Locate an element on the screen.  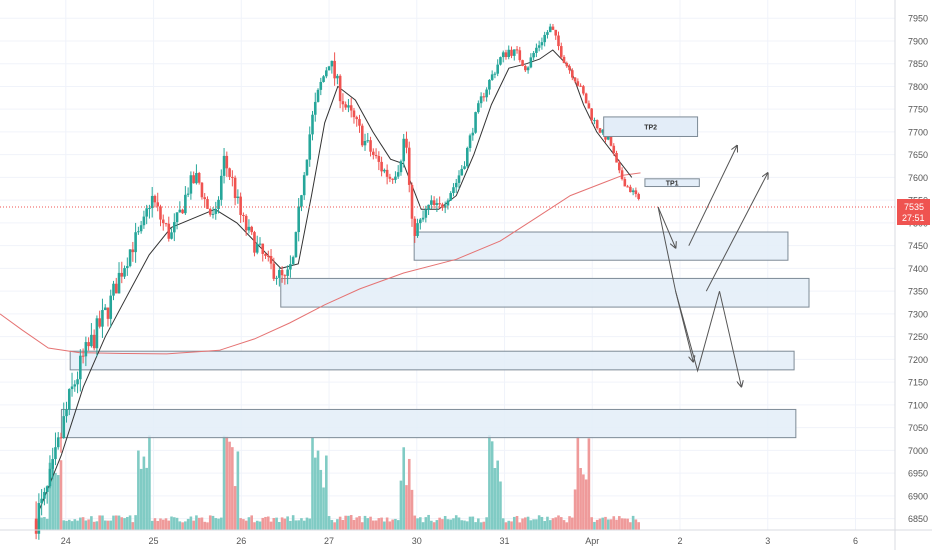
price-tick-label: 7350 is located at coordinates (918, 292).